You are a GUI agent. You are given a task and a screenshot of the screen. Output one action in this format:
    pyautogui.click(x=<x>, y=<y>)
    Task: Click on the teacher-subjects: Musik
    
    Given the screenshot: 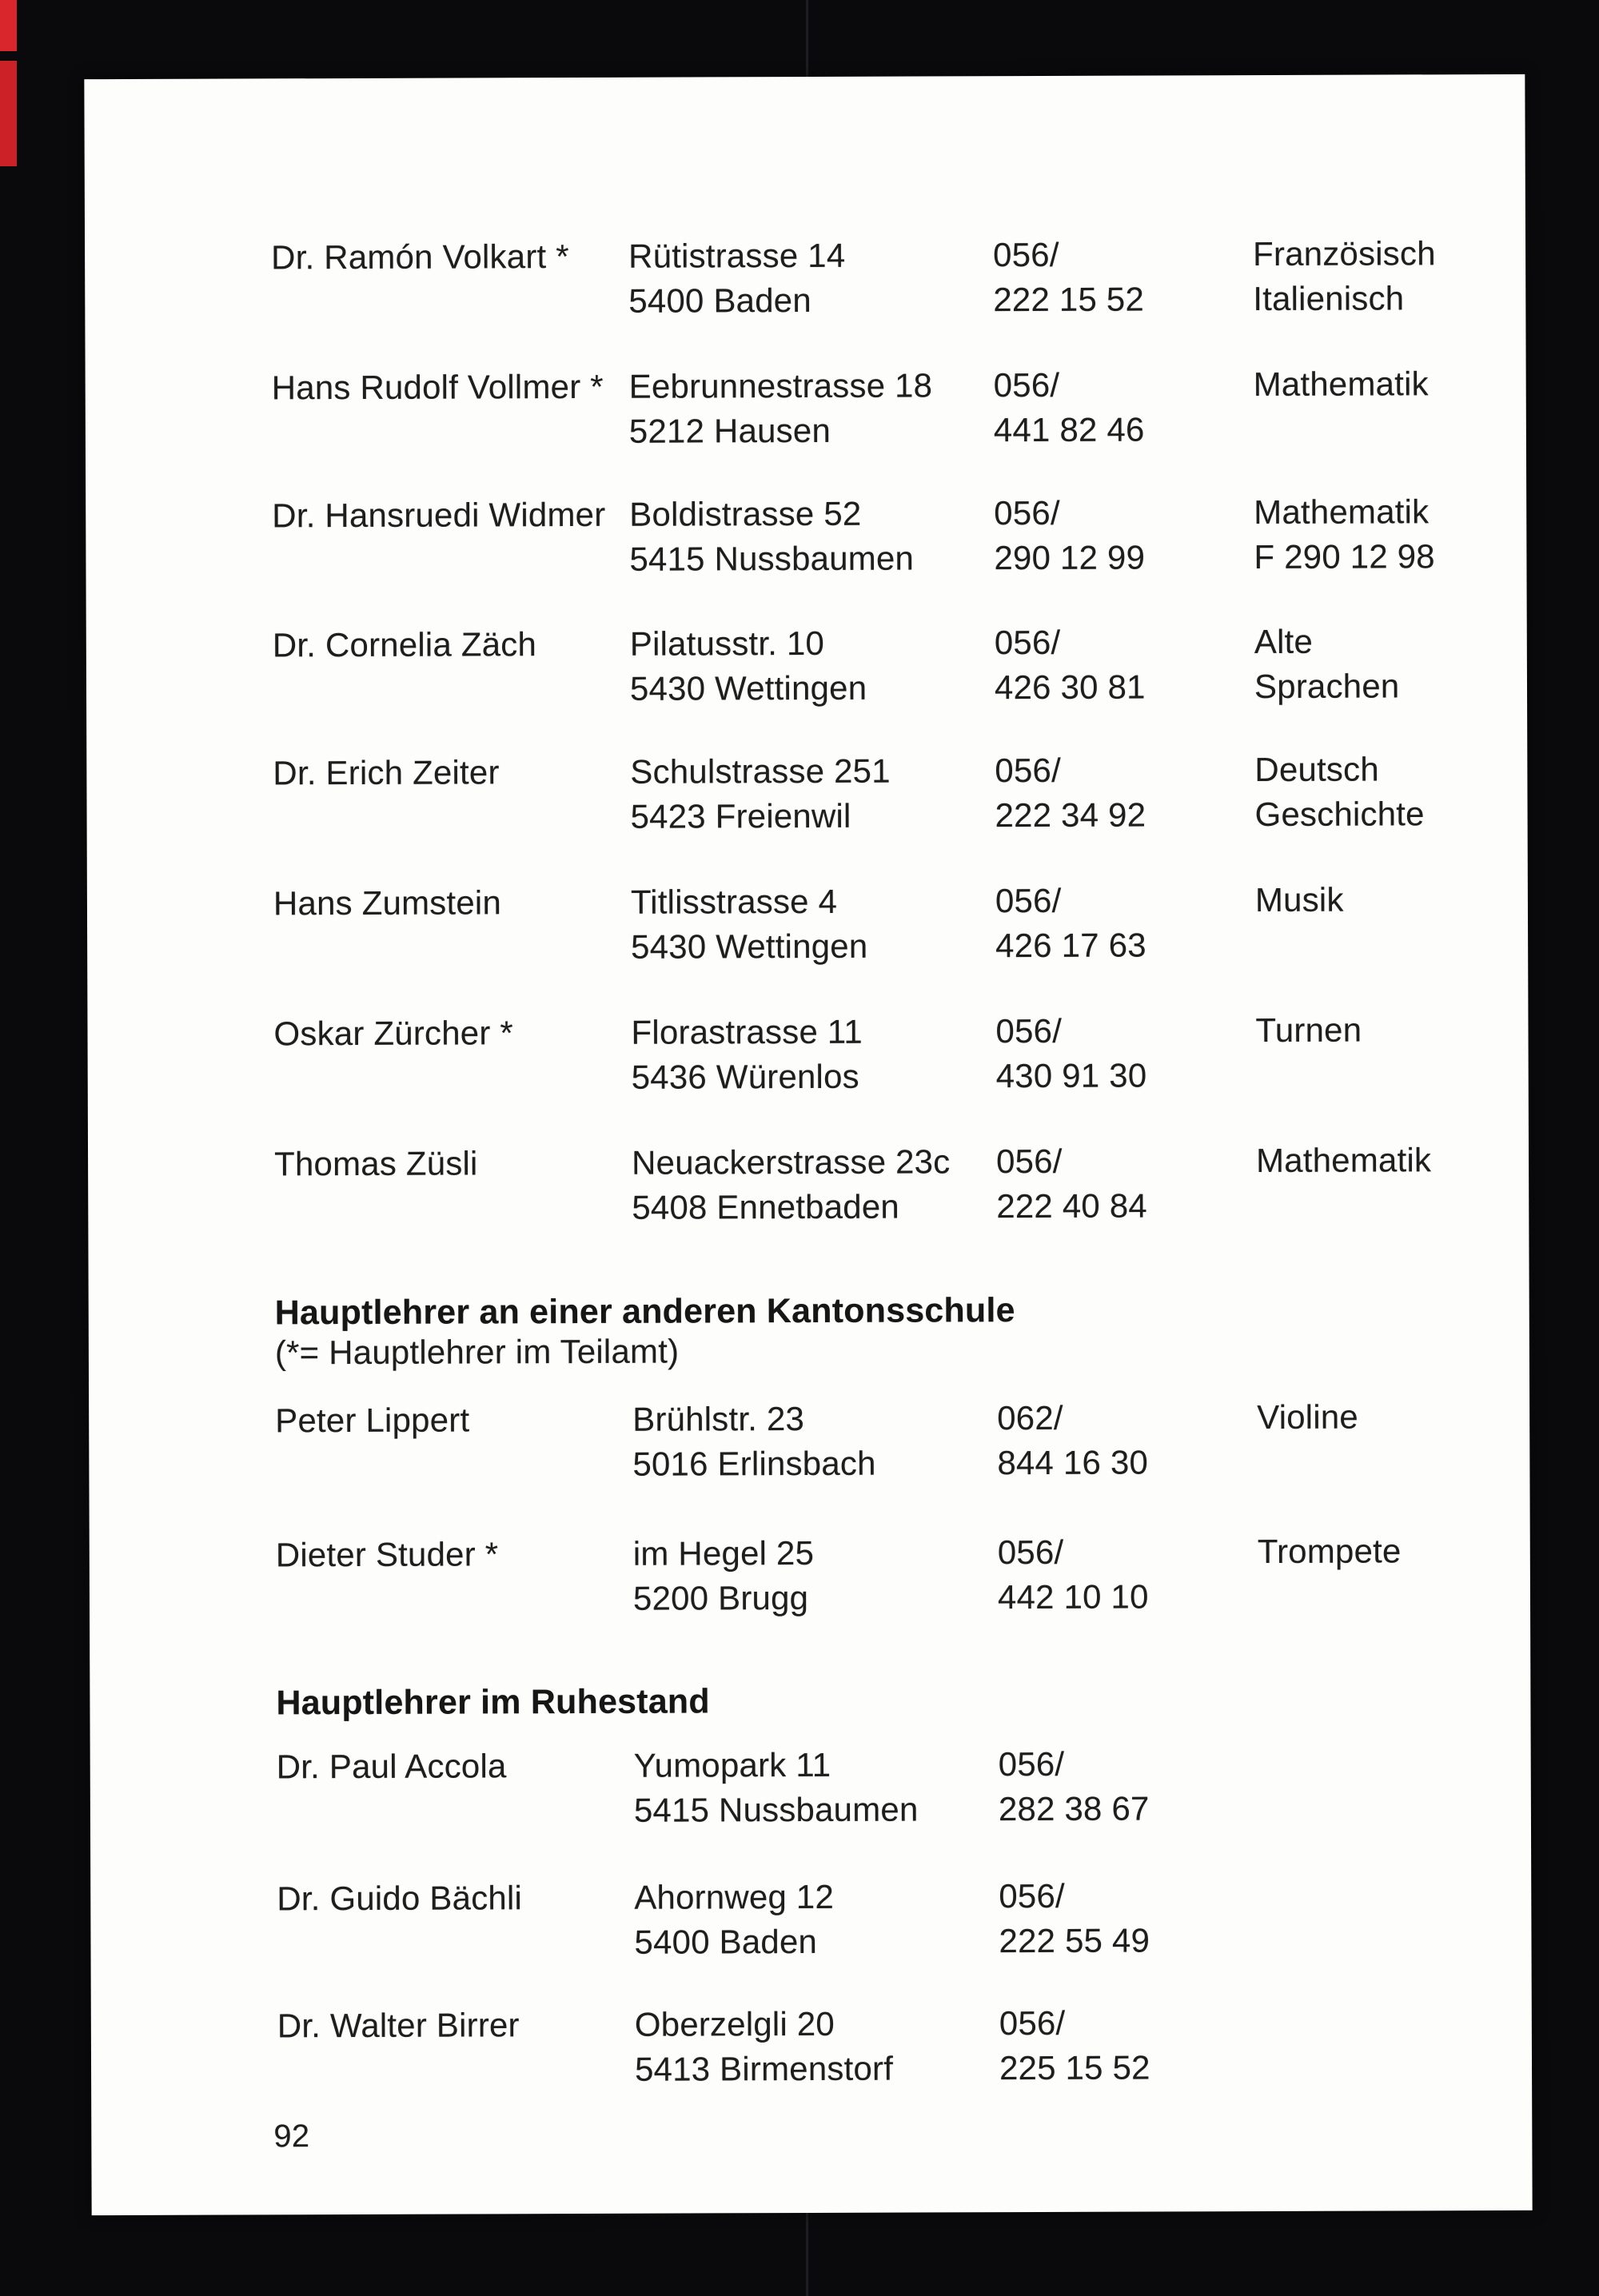 What is the action you would take?
    pyautogui.click(x=1299, y=900)
    